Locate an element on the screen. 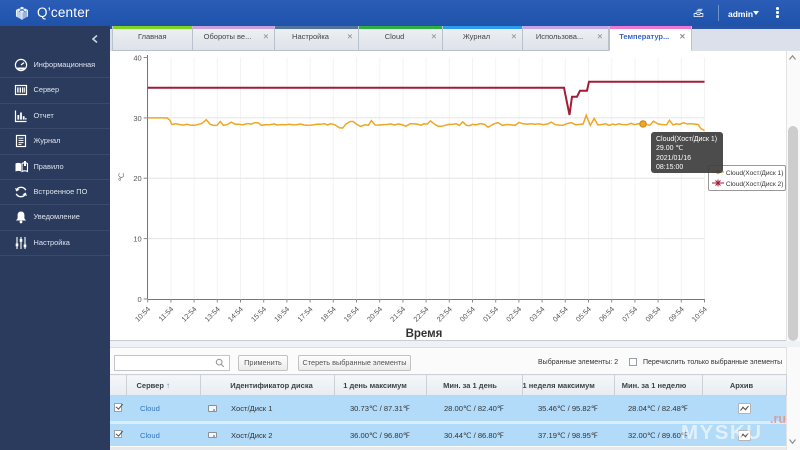 The image size is (800, 450). svg-text: 40 is located at coordinates (137, 58).